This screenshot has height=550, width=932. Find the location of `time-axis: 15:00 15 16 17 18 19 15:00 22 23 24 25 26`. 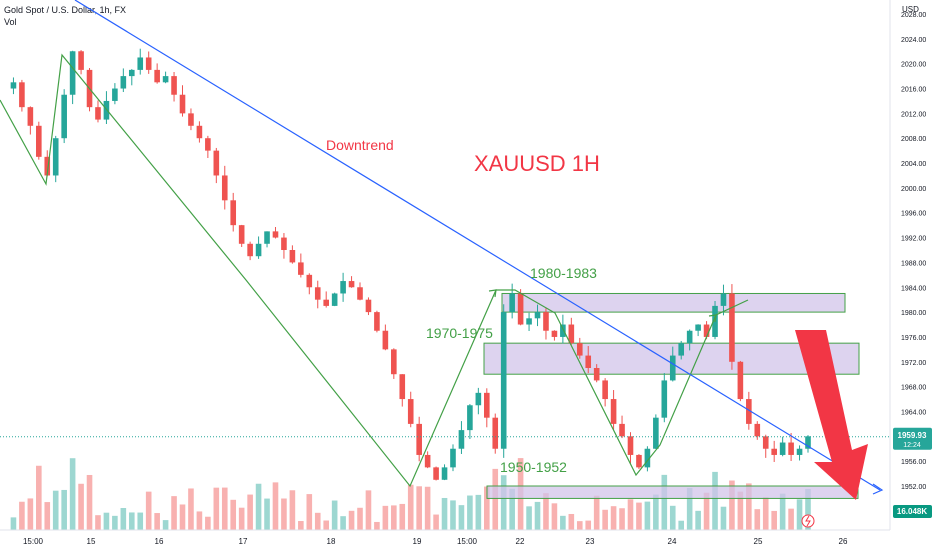

time-axis: 15:00 15 16 17 18 19 15:00 22 23 24 25 26 is located at coordinates (445, 537).